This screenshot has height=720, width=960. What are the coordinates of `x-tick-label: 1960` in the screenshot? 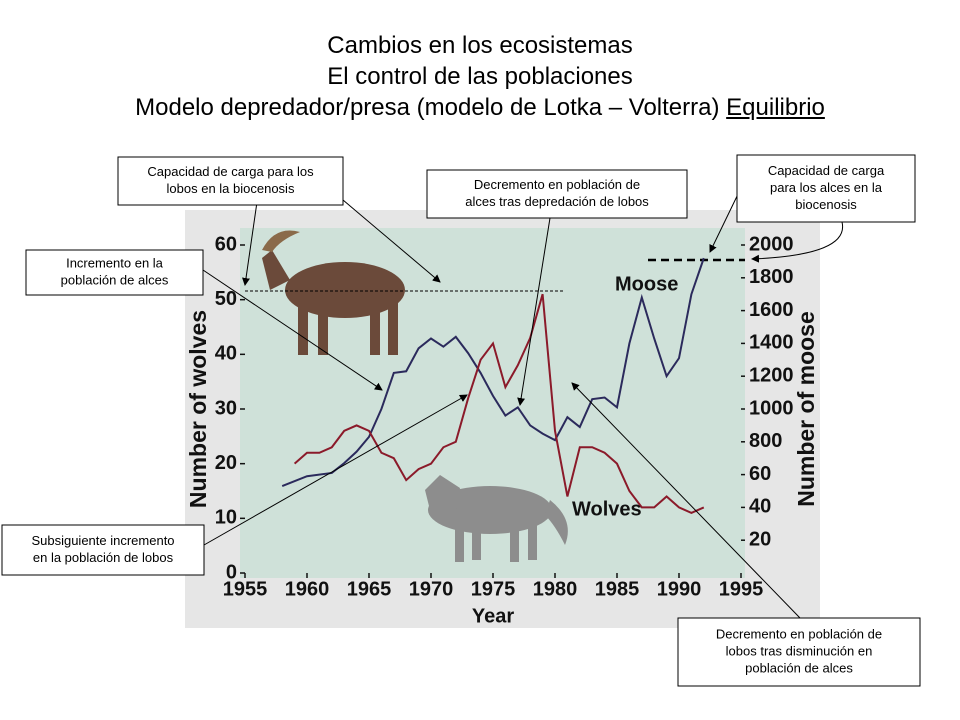 It's located at (307, 589).